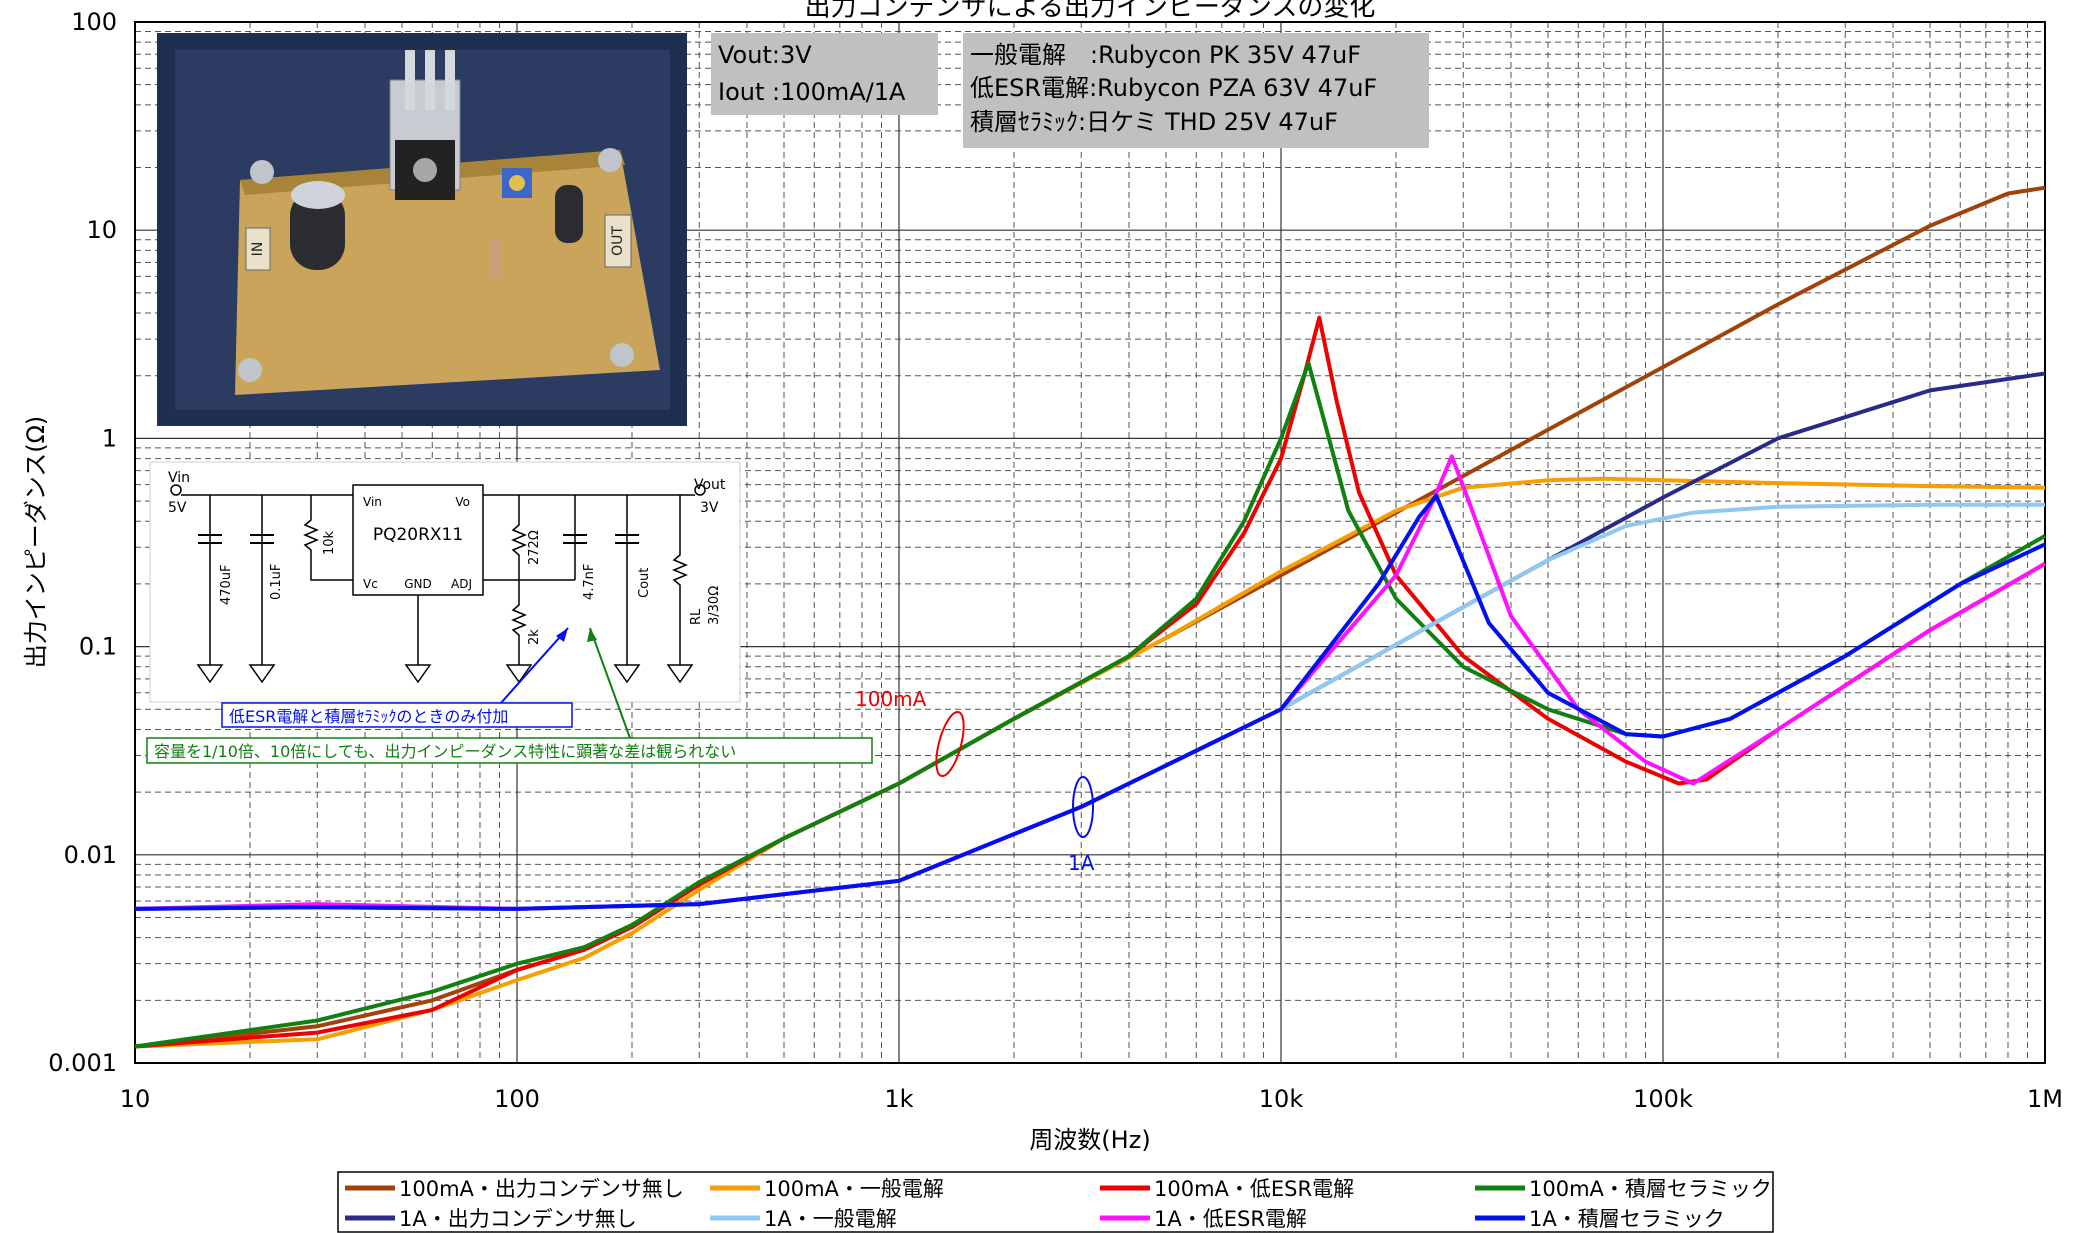 The height and width of the screenshot is (1233, 2078). Describe the element at coordinates (179, 478) in the screenshot. I see `schematic-vin: Vin` at that location.